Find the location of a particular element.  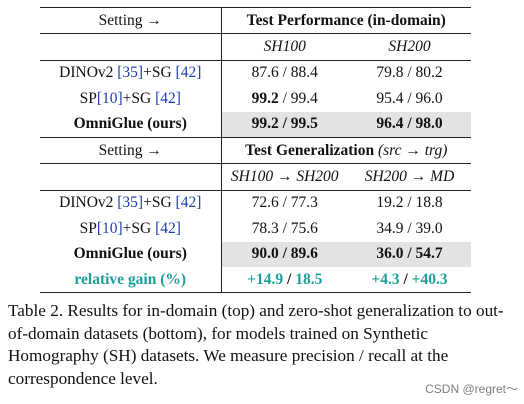

perf-header-row: Setting → Test Performance (in-domain) is located at coordinates (256, 20).